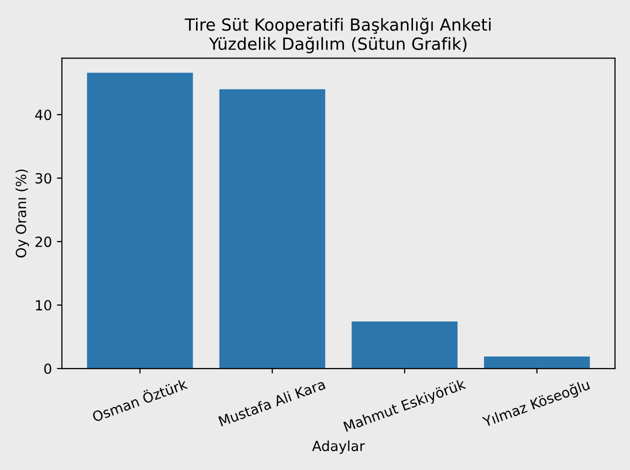 The height and width of the screenshot is (470, 630). I want to click on y-tick-label: 40, so click(43, 115).